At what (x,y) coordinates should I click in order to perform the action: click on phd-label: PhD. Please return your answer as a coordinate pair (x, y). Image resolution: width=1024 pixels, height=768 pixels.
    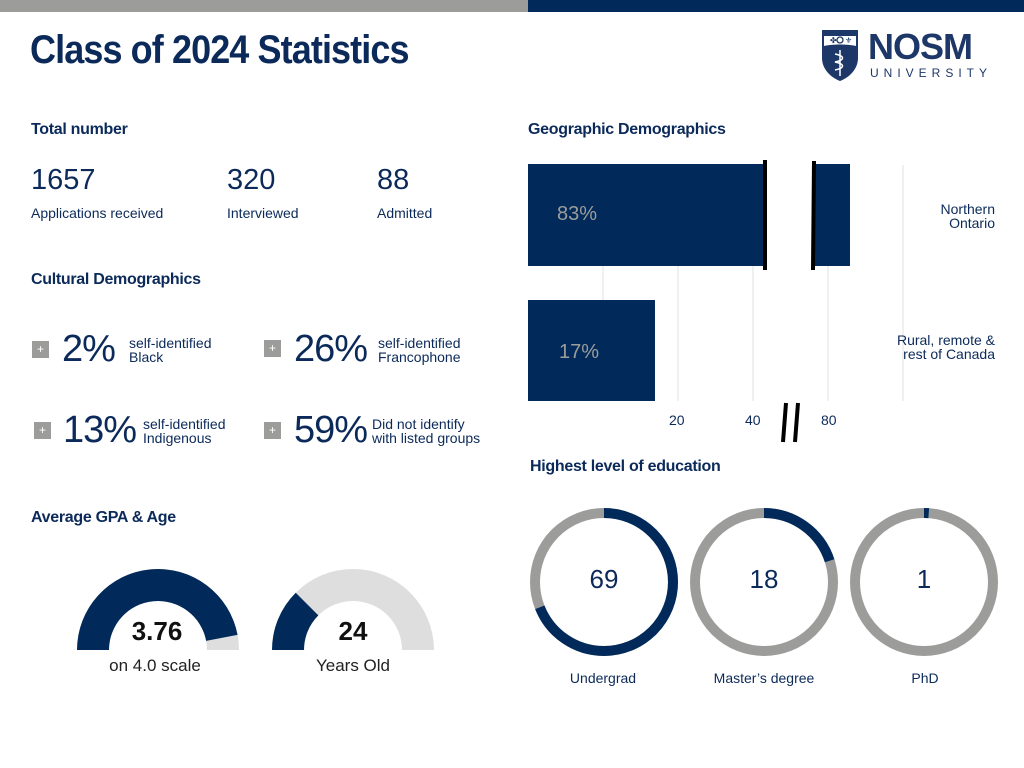
    Looking at the image, I should click on (925, 678).